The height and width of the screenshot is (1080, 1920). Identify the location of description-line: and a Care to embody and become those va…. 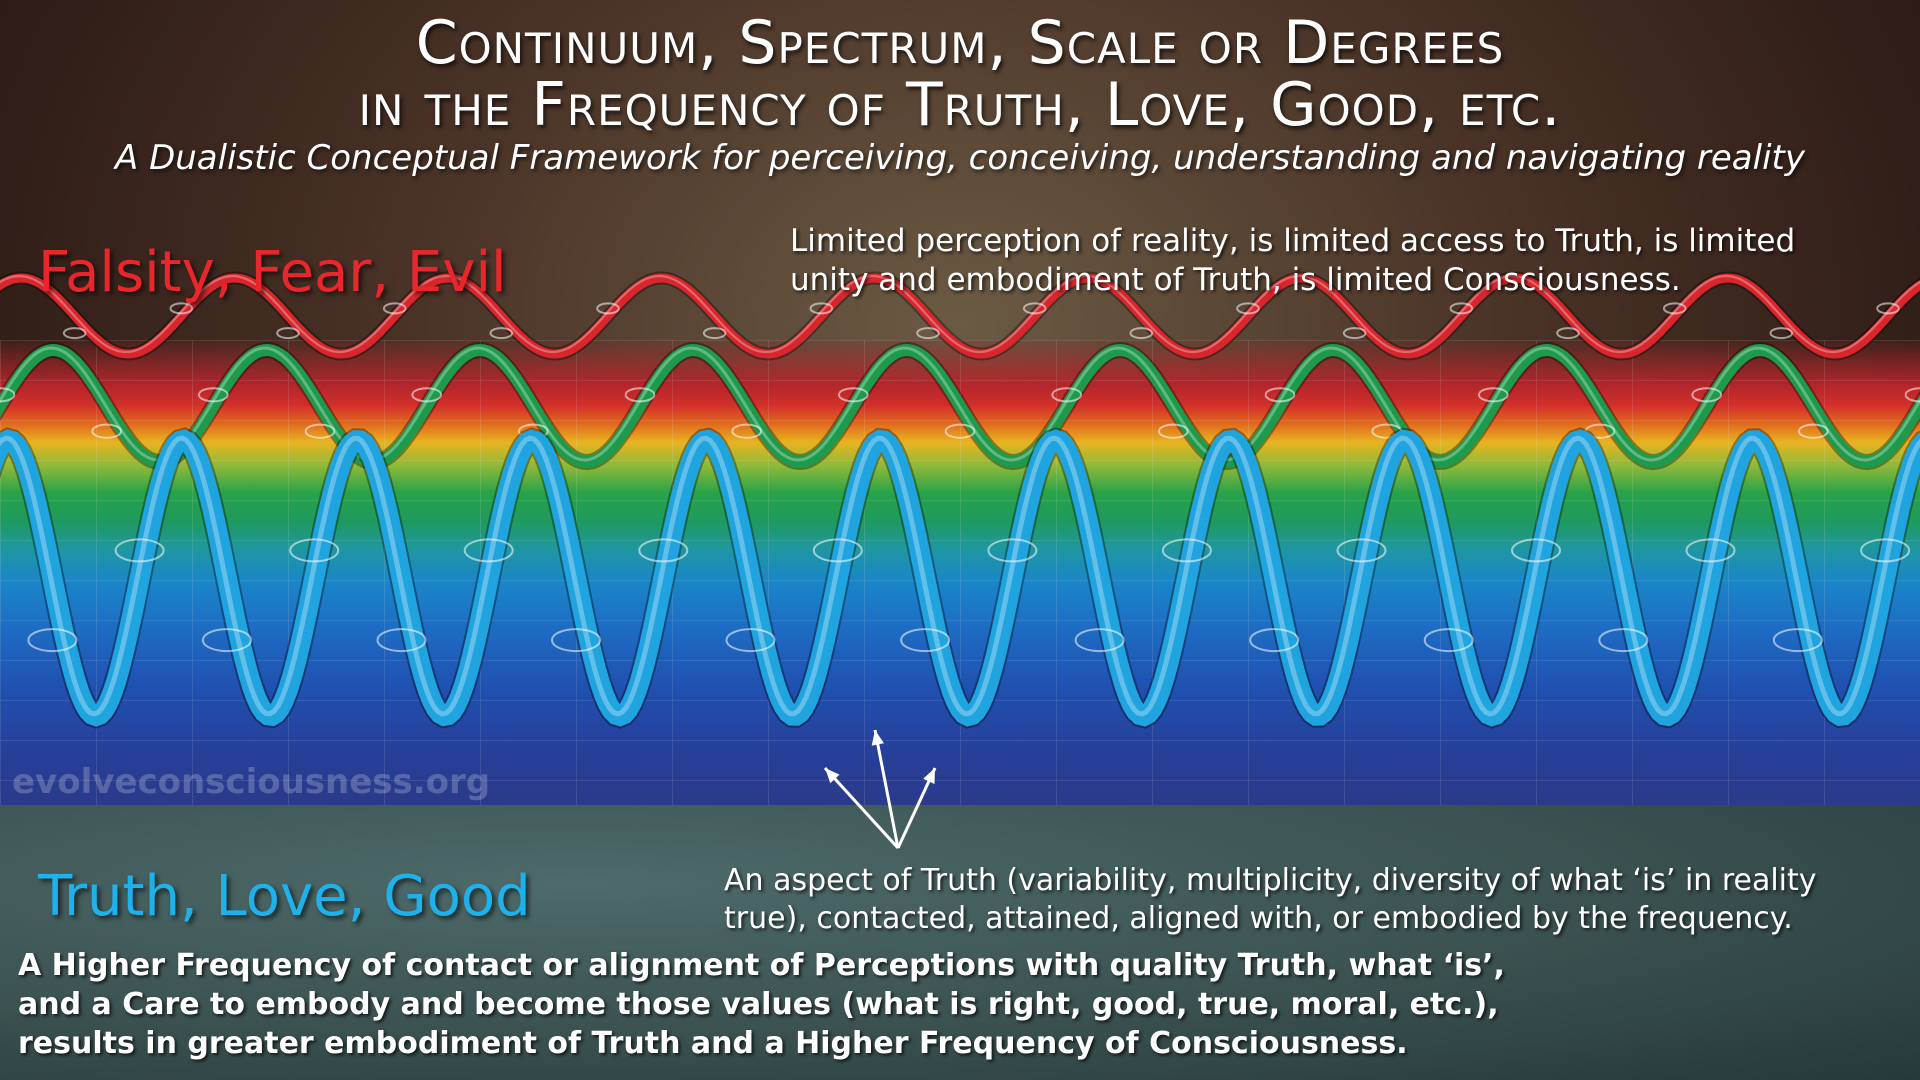
(758, 1004).